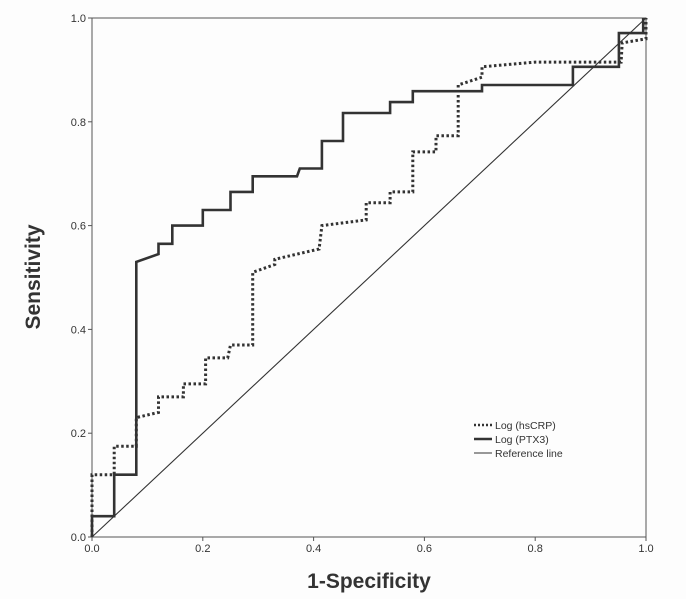 Image resolution: width=686 pixels, height=599 pixels. I want to click on legend-label: Log (PTX3), so click(522, 440).